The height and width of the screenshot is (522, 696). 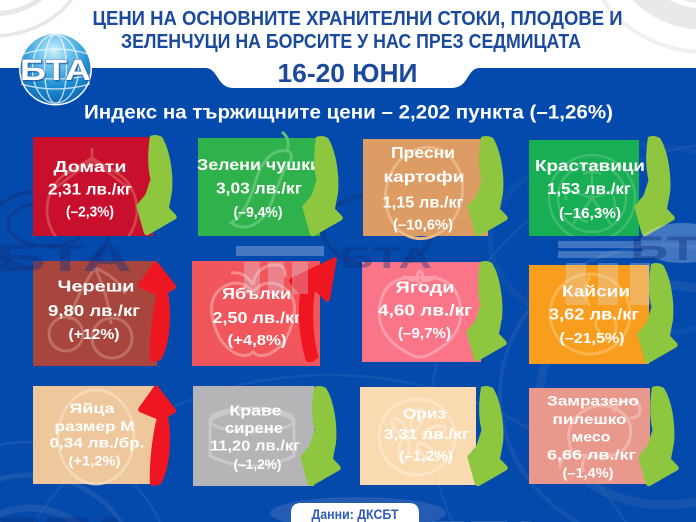 I want to click on svg-text: (–9,4%), so click(x=258, y=213).